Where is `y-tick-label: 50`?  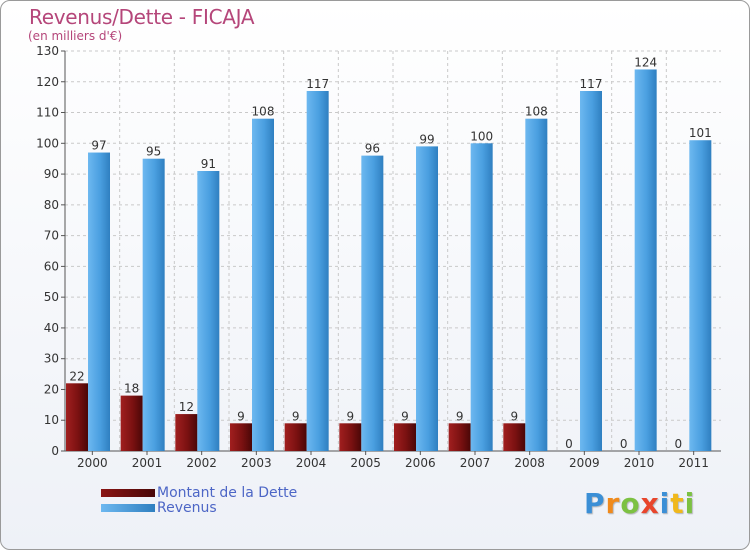 y-tick-label: 50 is located at coordinates (51, 297).